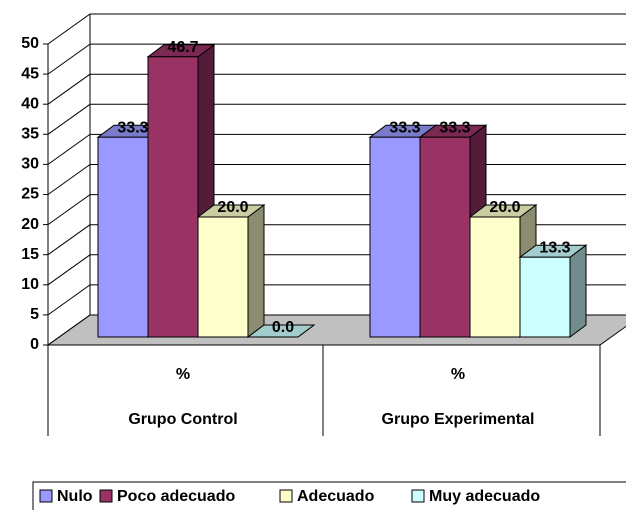 This screenshot has height=510, width=626. What do you see at coordinates (30, 73) in the screenshot?
I see `y-tick-label: 45` at bounding box center [30, 73].